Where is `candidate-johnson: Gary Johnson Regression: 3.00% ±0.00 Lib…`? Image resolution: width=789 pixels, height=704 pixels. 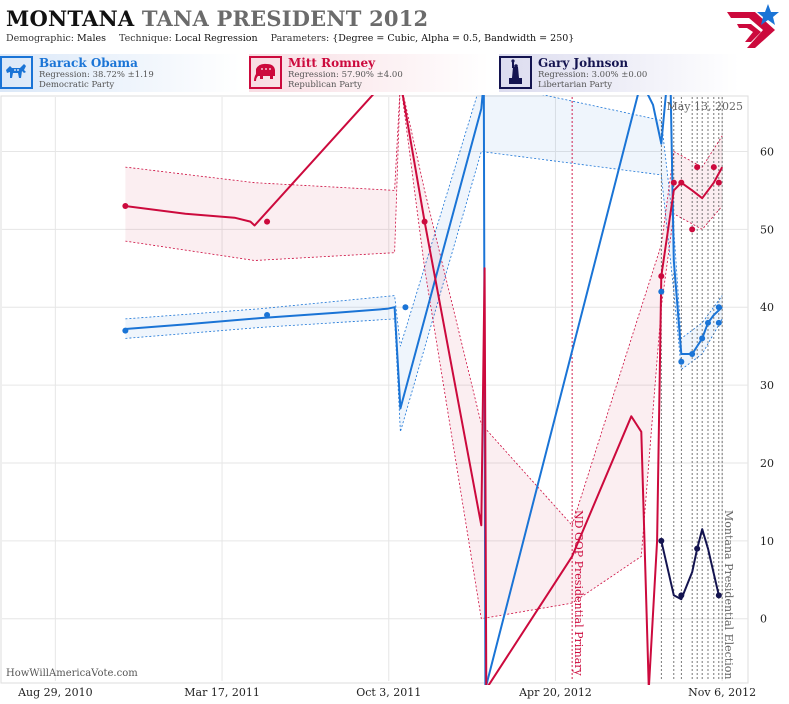
candidate-johnson: Gary Johnson Regression: 3.00% ±0.00 Lib… is located at coordinates (619, 73).